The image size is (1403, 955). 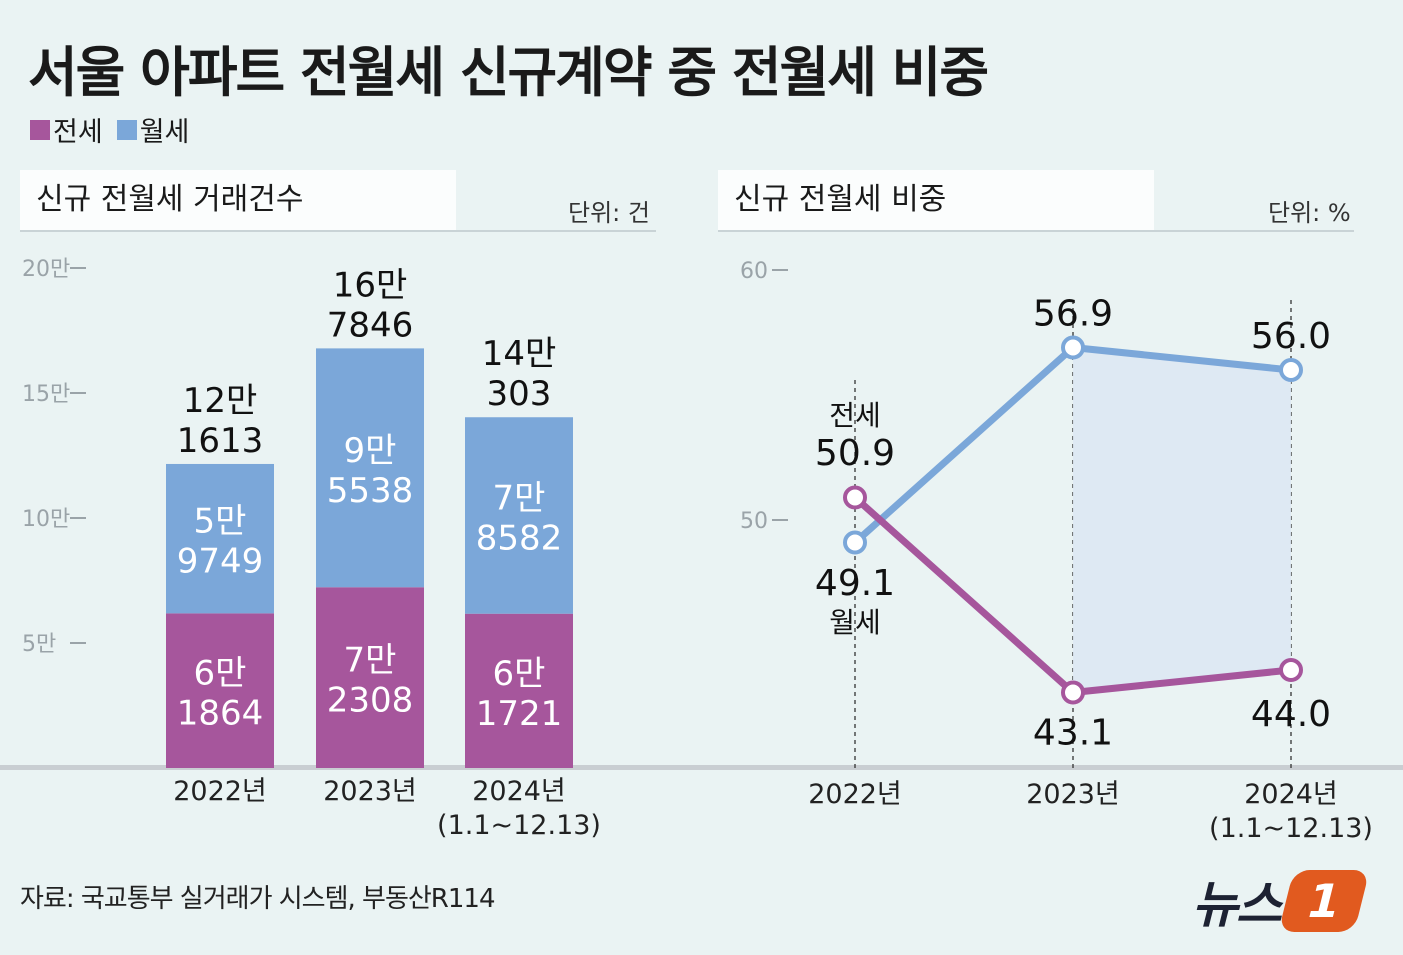 What do you see at coordinates (46, 394) in the screenshot?
I see `bar-ytick-label: 15만` at bounding box center [46, 394].